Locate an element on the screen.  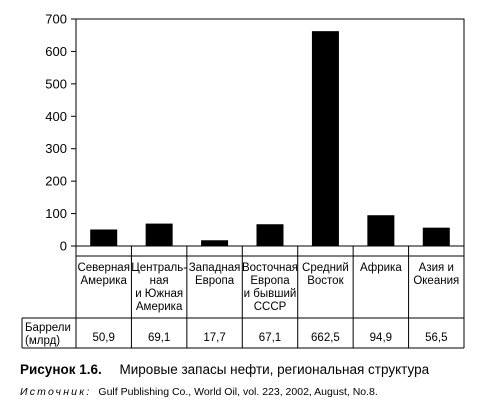
y-tick-label: 0 is located at coordinates (63, 246).